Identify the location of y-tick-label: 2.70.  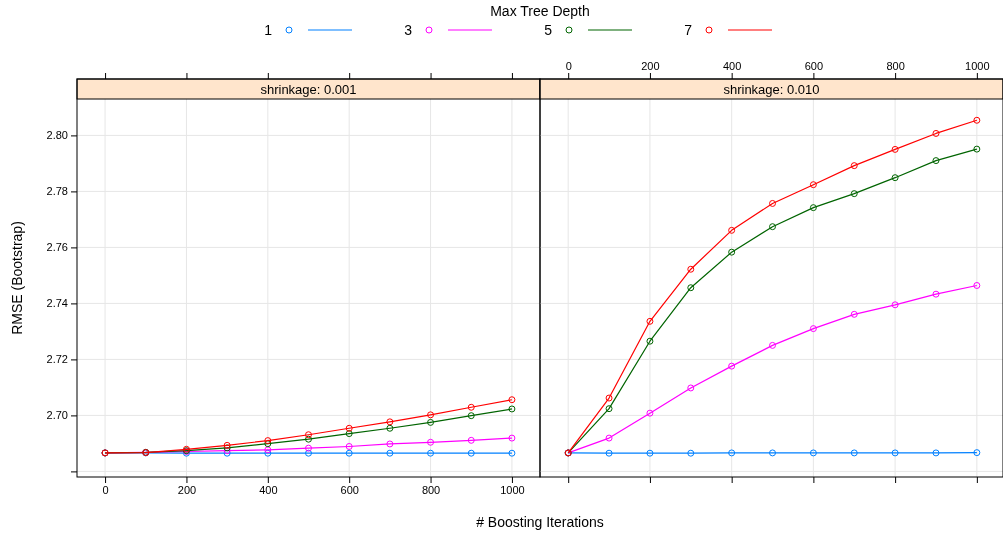
(57, 415).